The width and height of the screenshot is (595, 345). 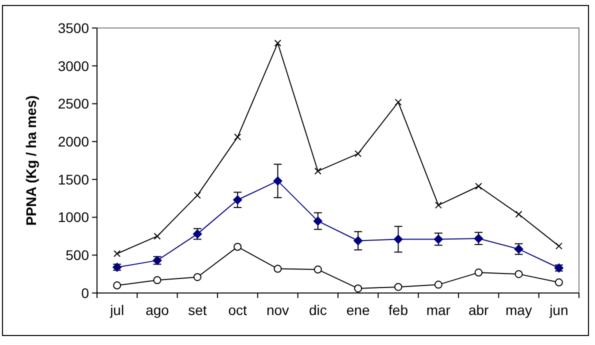 I want to click on y-axis-title: PPNA (Kg / ha mes), so click(x=31, y=160).